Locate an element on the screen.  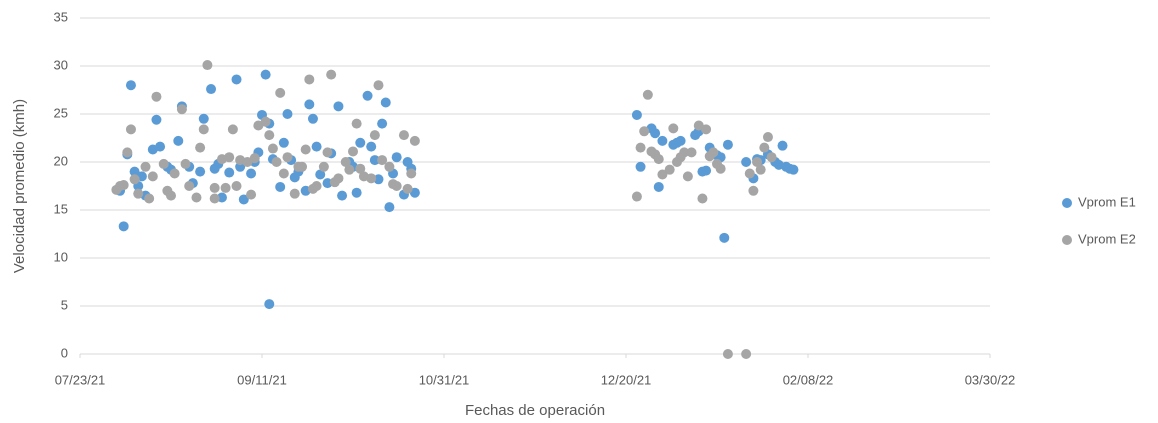
x-tick-label: 07/23/21 is located at coordinates (80, 379).